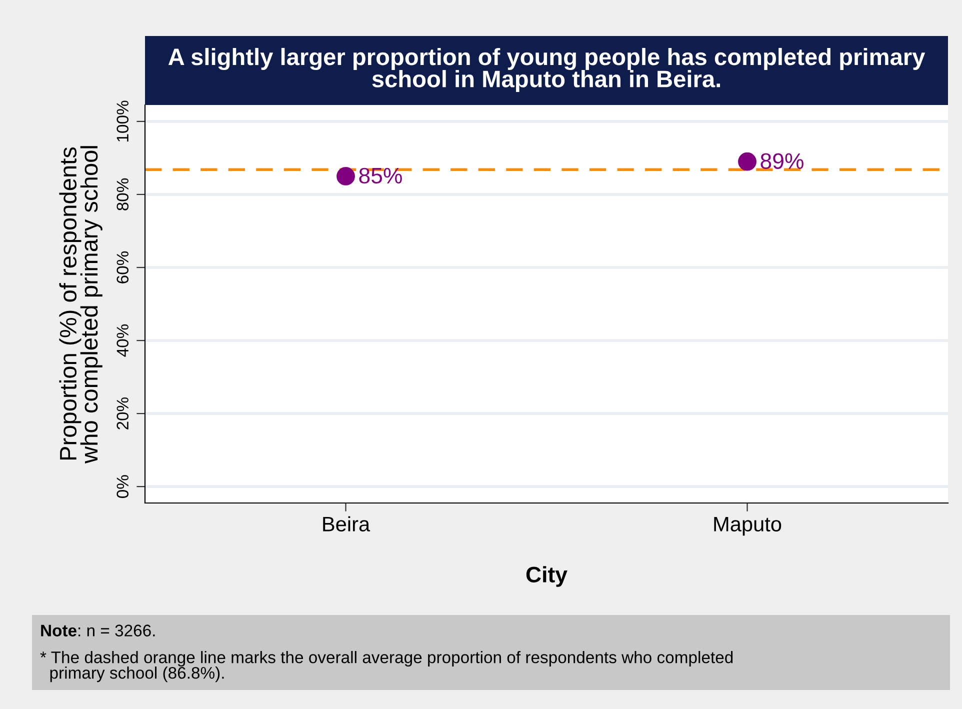 The image size is (962, 709). Describe the element at coordinates (80, 305) in the screenshot. I see `y-axis-title: Proportion (%) of respondents who completed primary school` at that location.